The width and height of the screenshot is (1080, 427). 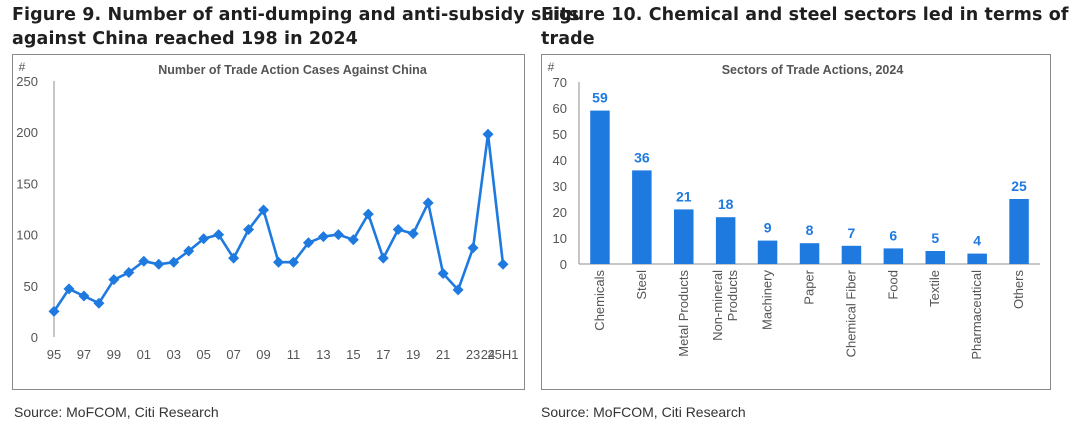 I want to click on x-tick-label: 09, so click(x=263, y=354).